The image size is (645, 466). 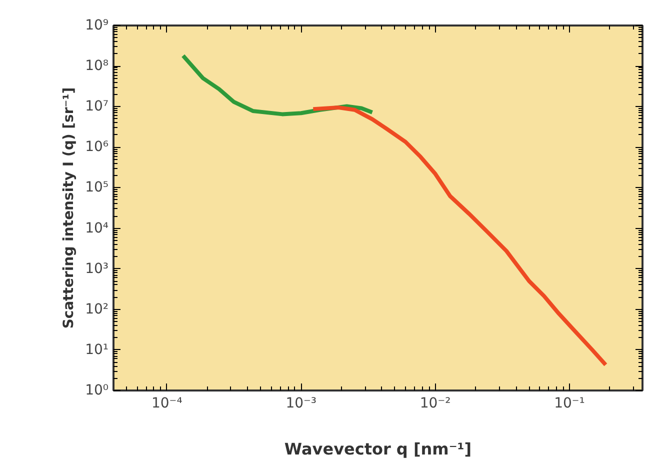 I want to click on y-tick-label: 10⁷, so click(x=97, y=106).